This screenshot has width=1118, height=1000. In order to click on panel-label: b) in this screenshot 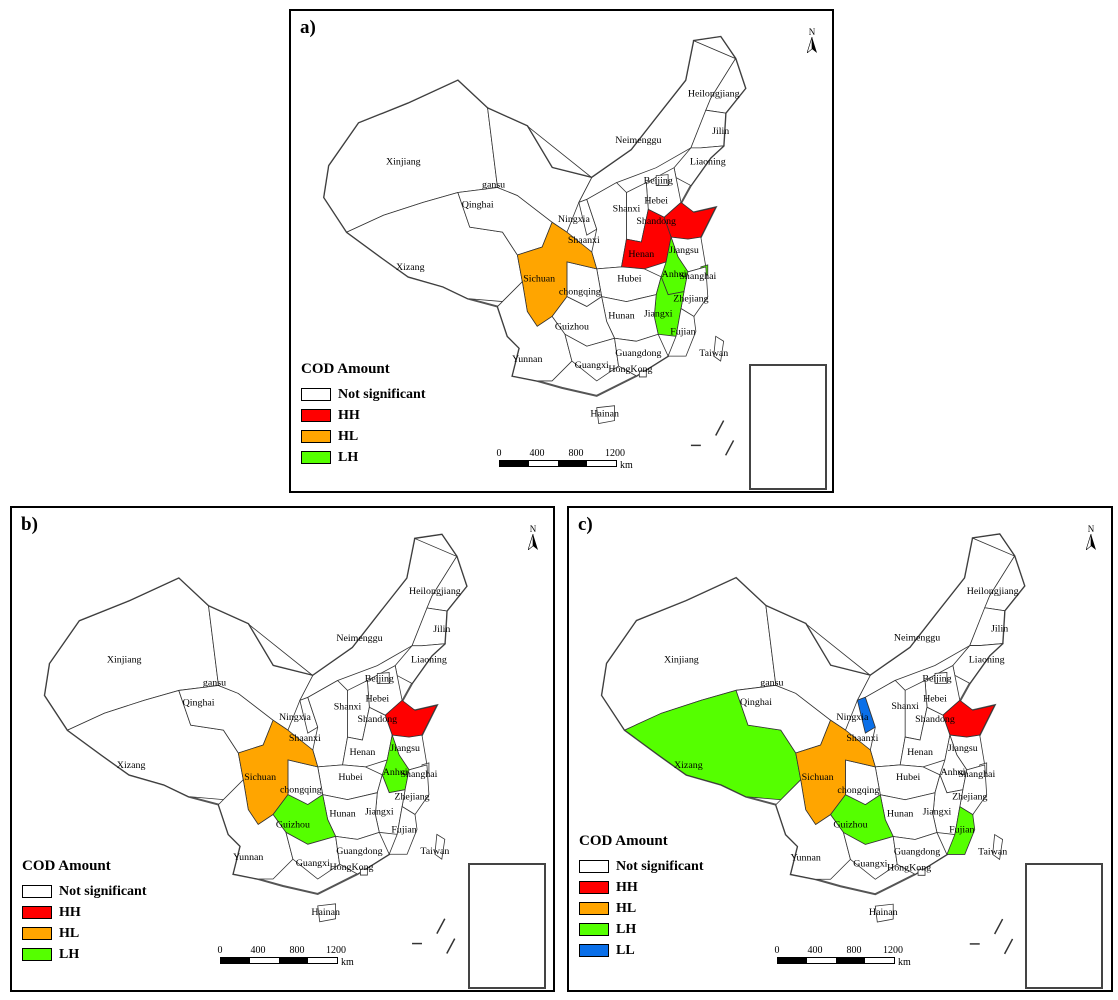, I will do `click(29, 524)`.